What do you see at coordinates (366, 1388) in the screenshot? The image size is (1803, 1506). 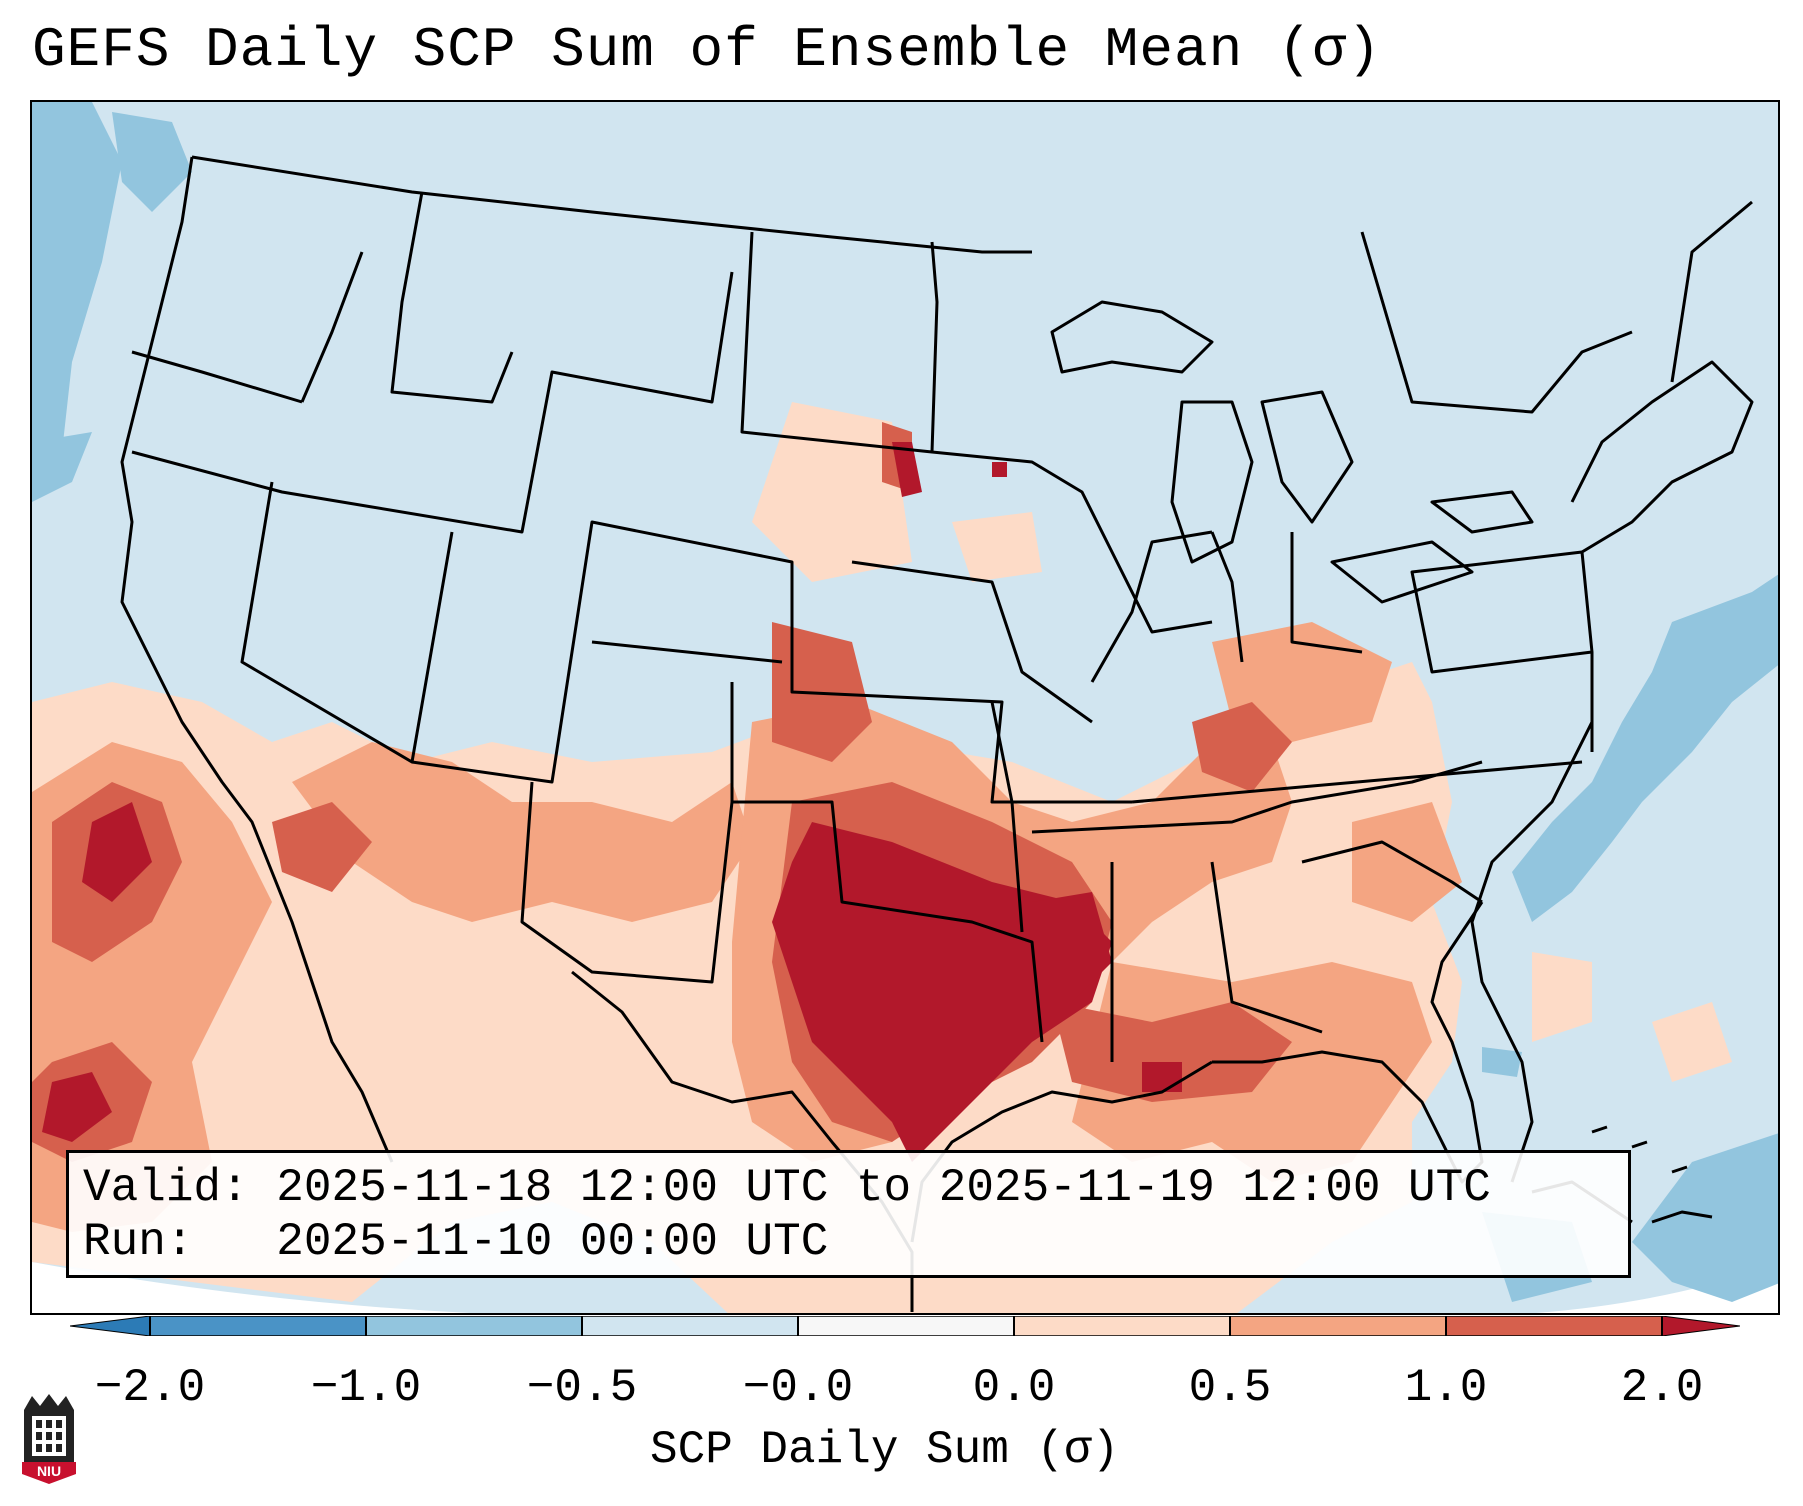 I see `colorbar-tick-label: −1.0` at bounding box center [366, 1388].